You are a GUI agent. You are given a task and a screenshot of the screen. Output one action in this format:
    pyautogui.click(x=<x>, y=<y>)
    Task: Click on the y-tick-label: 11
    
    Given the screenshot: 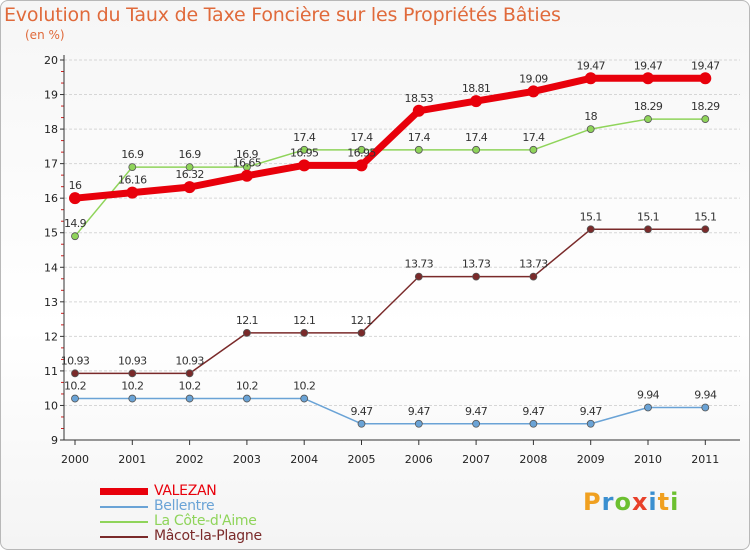 What is the action you would take?
    pyautogui.click(x=51, y=371)
    